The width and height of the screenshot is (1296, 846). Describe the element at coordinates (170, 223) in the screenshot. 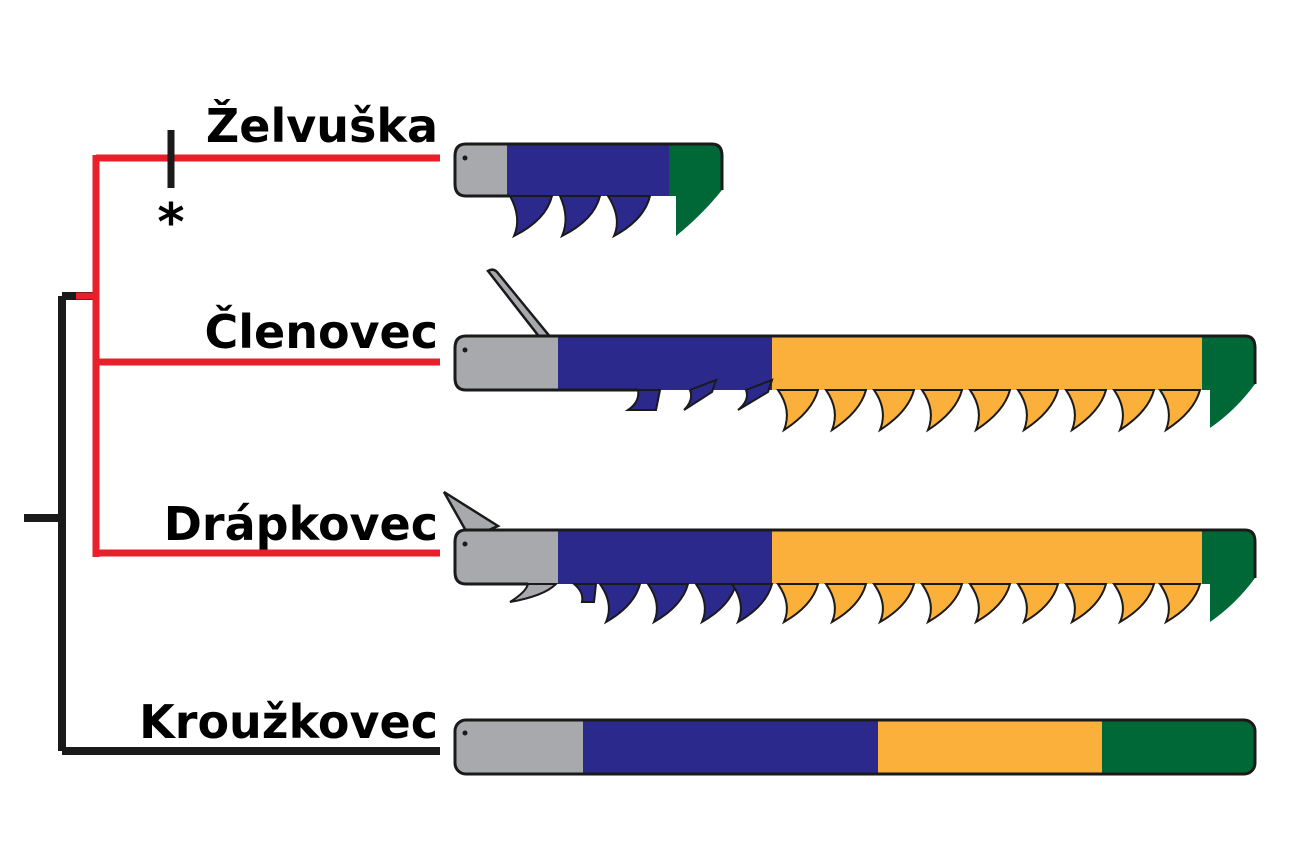

I see `change-marker-asterisk: *` at that location.